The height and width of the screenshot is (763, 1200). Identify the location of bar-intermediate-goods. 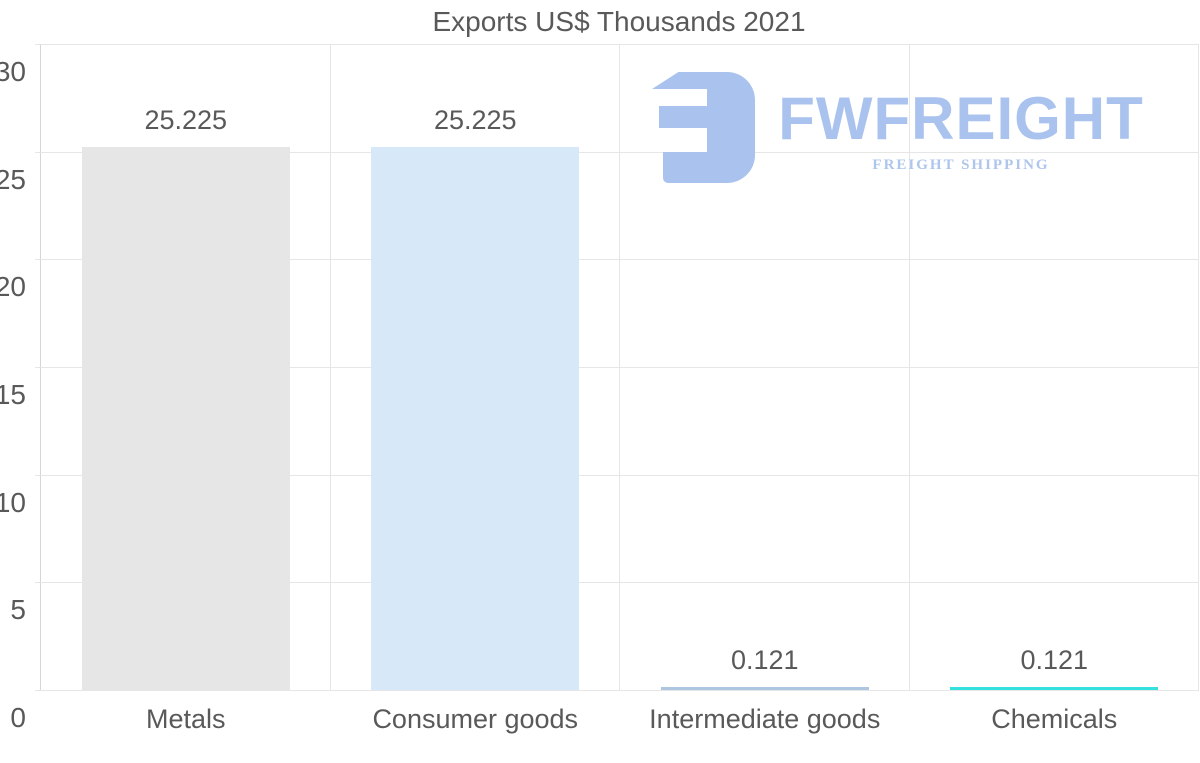
(764, 688).